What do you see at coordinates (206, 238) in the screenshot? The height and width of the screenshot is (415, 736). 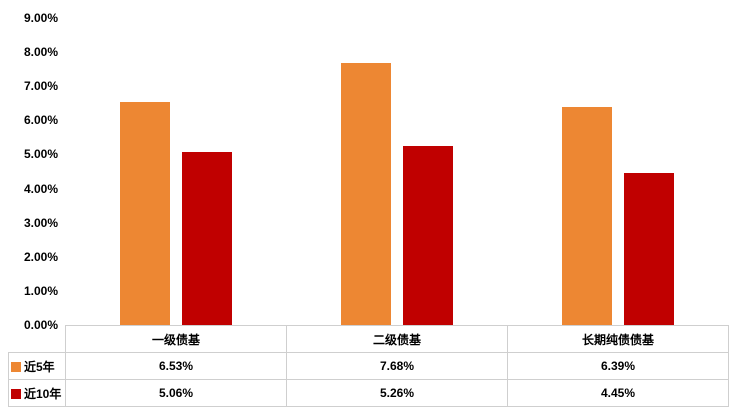 I see `bar-10y-cat1` at bounding box center [206, 238].